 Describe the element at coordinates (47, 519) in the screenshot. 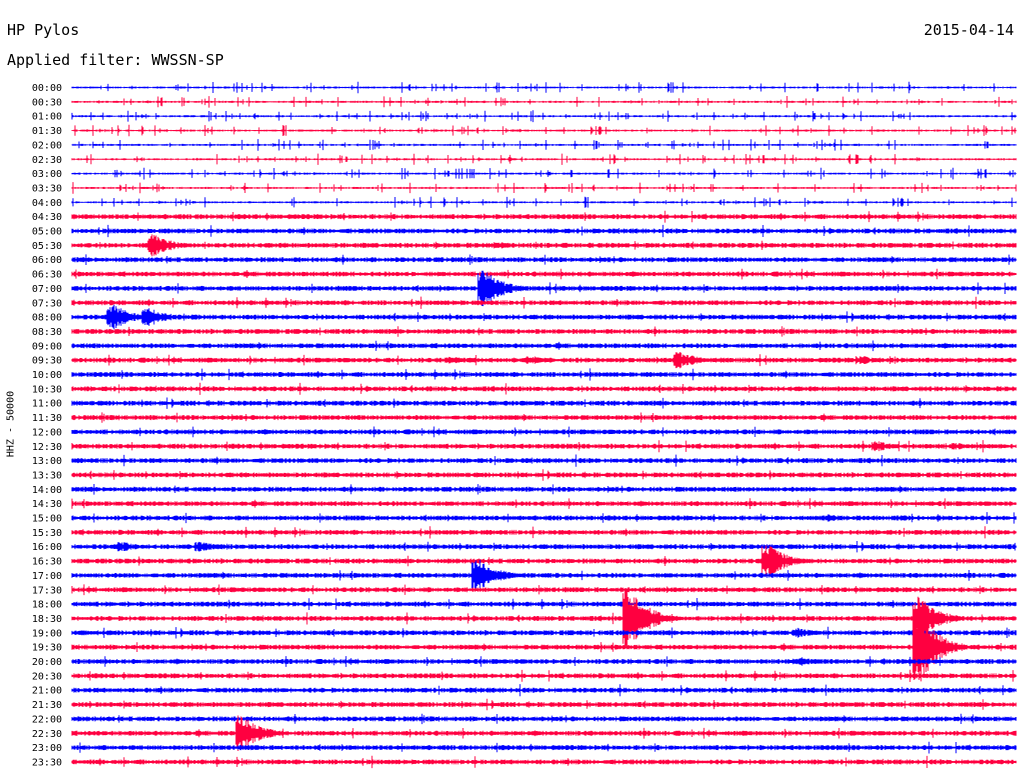

I see `time-label-1500: 15:00` at that location.